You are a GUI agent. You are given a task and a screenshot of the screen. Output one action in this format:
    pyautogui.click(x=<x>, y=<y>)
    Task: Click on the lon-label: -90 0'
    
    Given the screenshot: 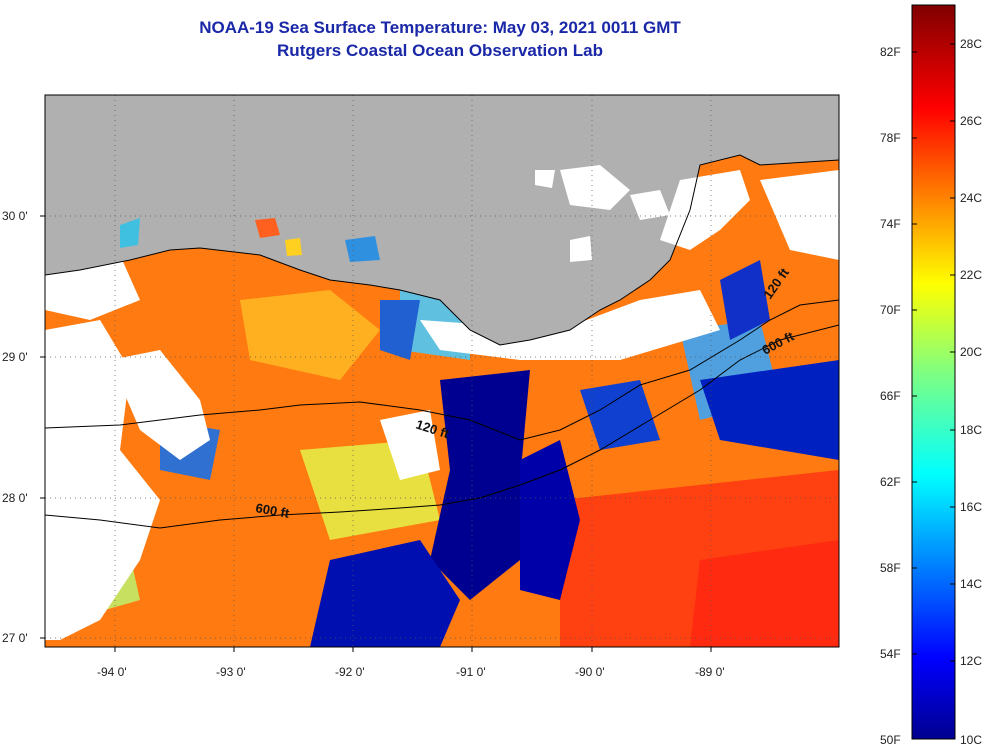 What is the action you would take?
    pyautogui.click(x=590, y=672)
    